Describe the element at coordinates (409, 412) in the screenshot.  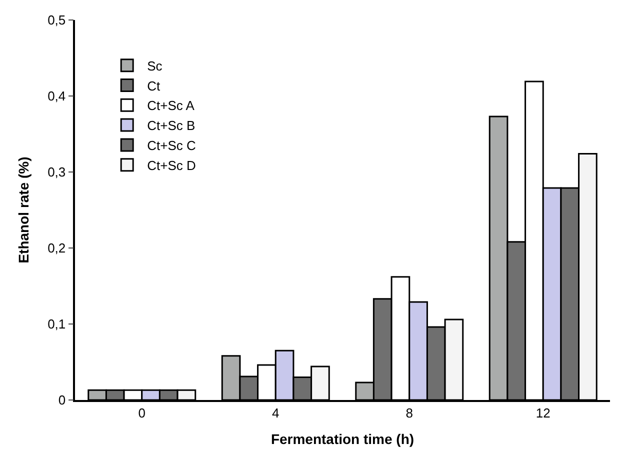
I see `x-tick-label: 8` at that location.